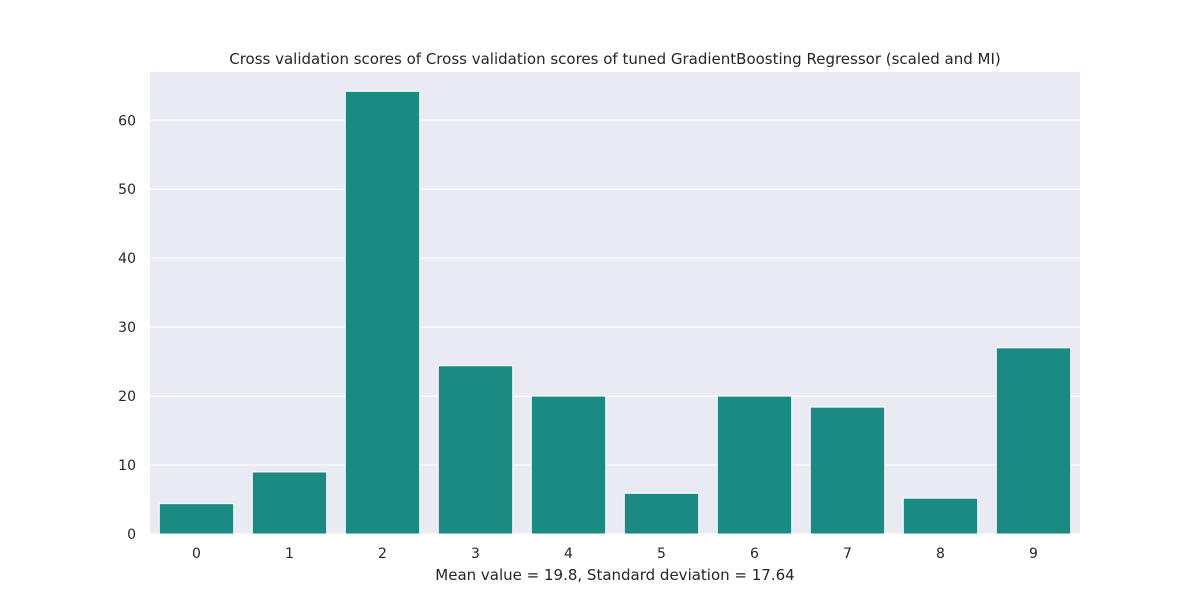 This screenshot has height=604, width=1200. I want to click on y-tick-label: 10, so click(127, 466).